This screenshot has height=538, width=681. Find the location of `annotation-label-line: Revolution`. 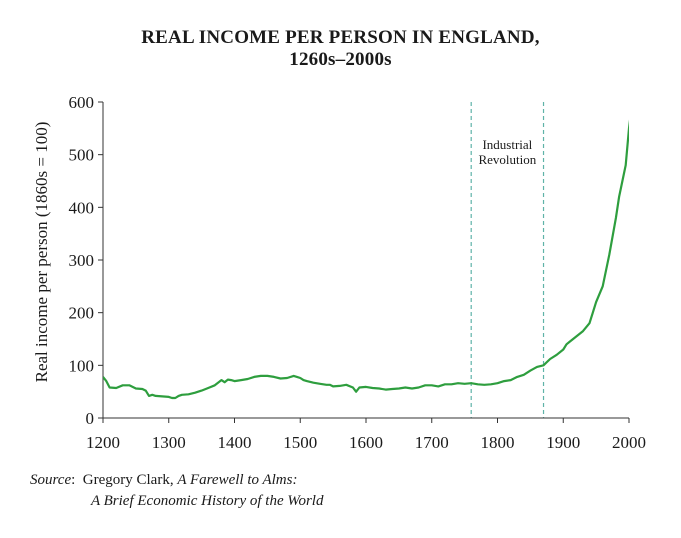

annotation-label-line: Revolution is located at coordinates (507, 159).